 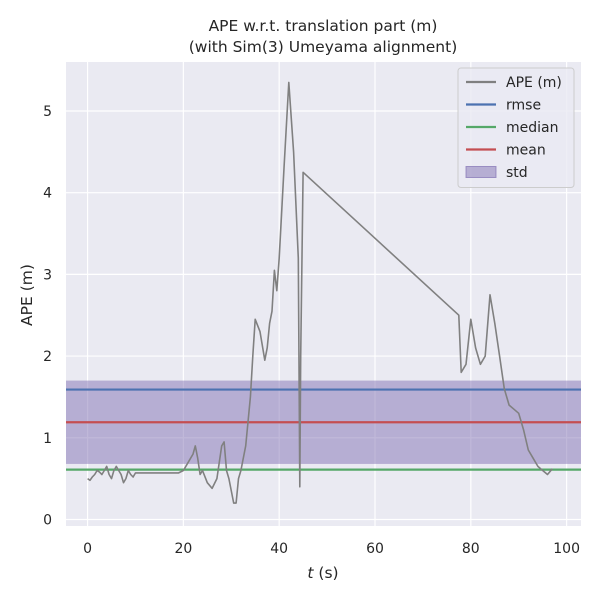 What do you see at coordinates (325, 573) in the screenshot?
I see `x-axis-label-unit: (s)` at bounding box center [325, 573].